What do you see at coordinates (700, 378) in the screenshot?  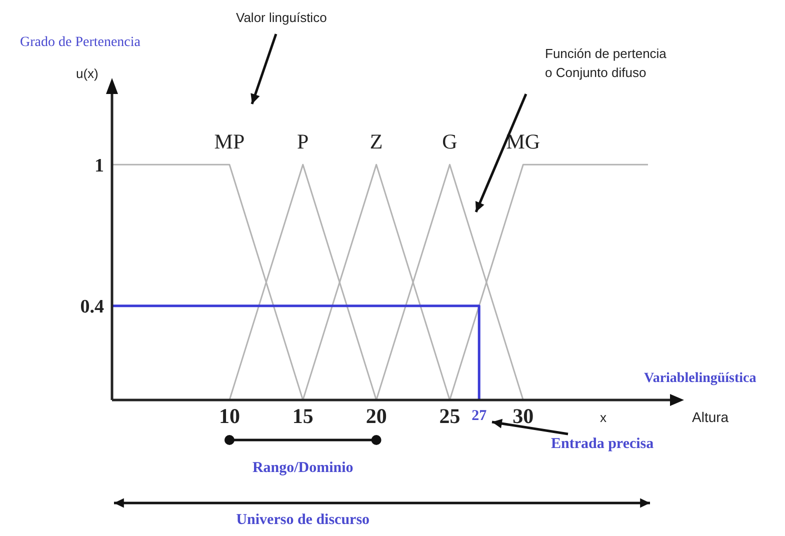 I see `annotation: Variablelingüística` at bounding box center [700, 378].